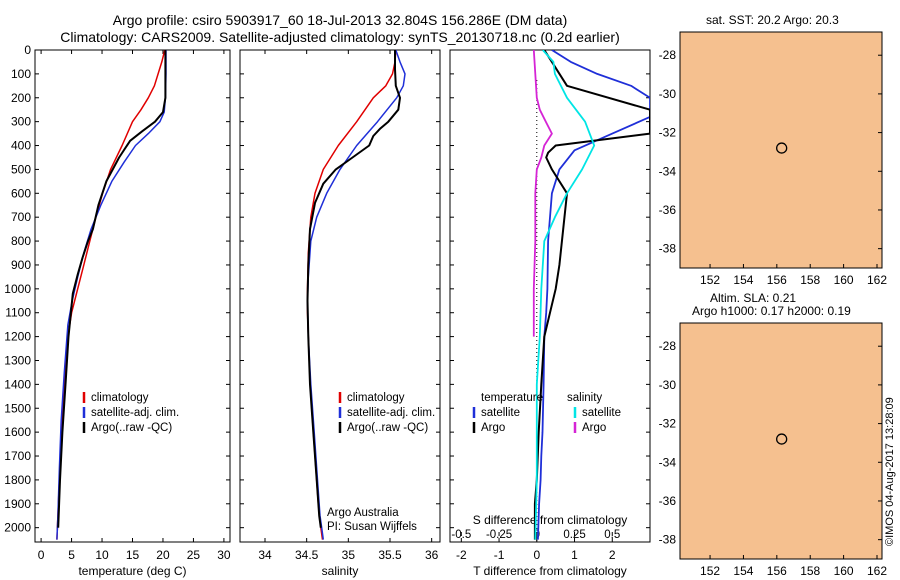 This screenshot has width=900, height=580. What do you see at coordinates (102, 555) in the screenshot?
I see `x-tick-label: 10` at bounding box center [102, 555].